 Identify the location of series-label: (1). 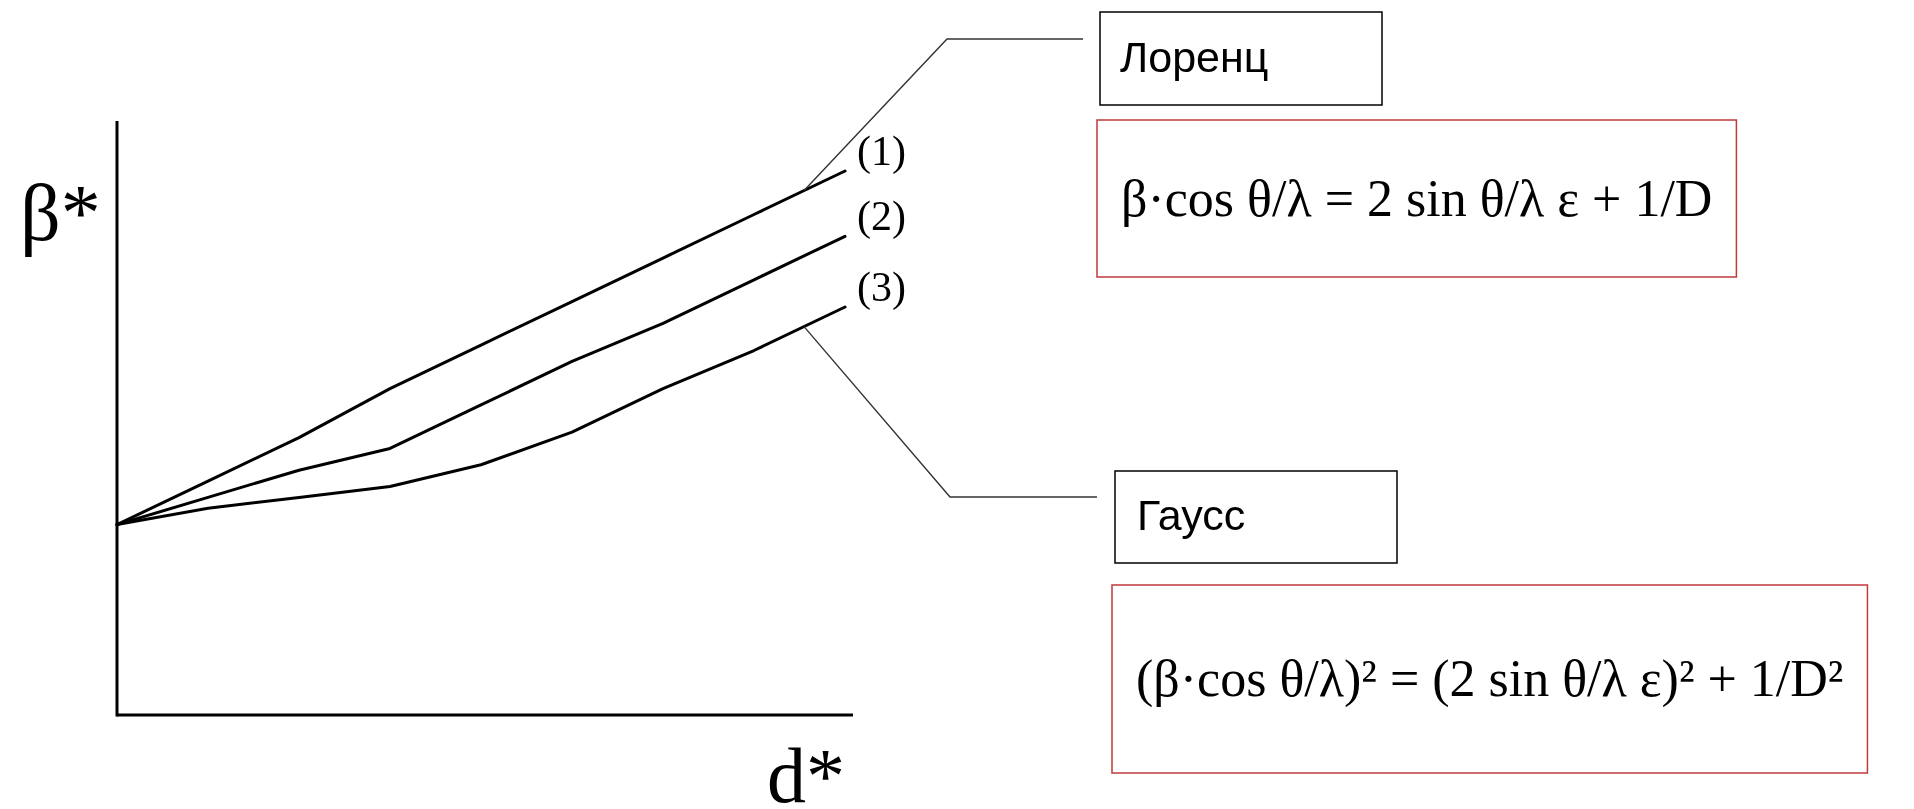
(881, 151).